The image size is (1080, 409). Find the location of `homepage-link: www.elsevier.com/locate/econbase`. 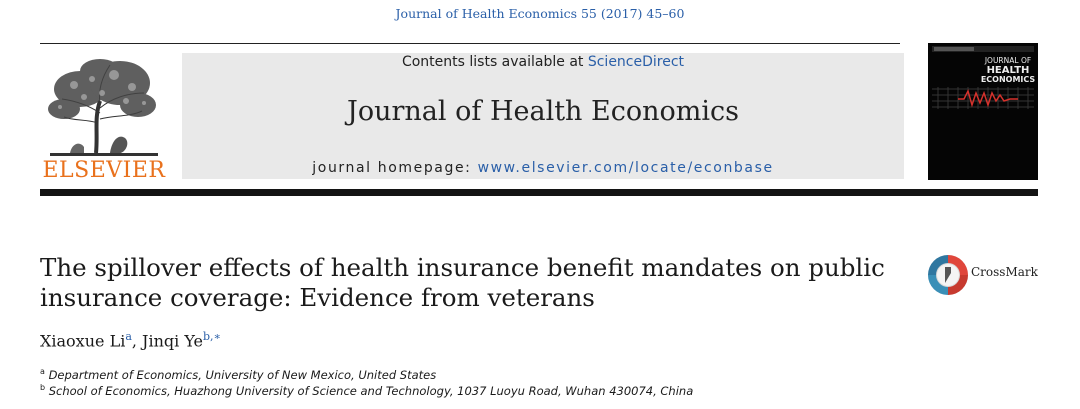

homepage-link: www.elsevier.com/locate/econbase is located at coordinates (625, 168).